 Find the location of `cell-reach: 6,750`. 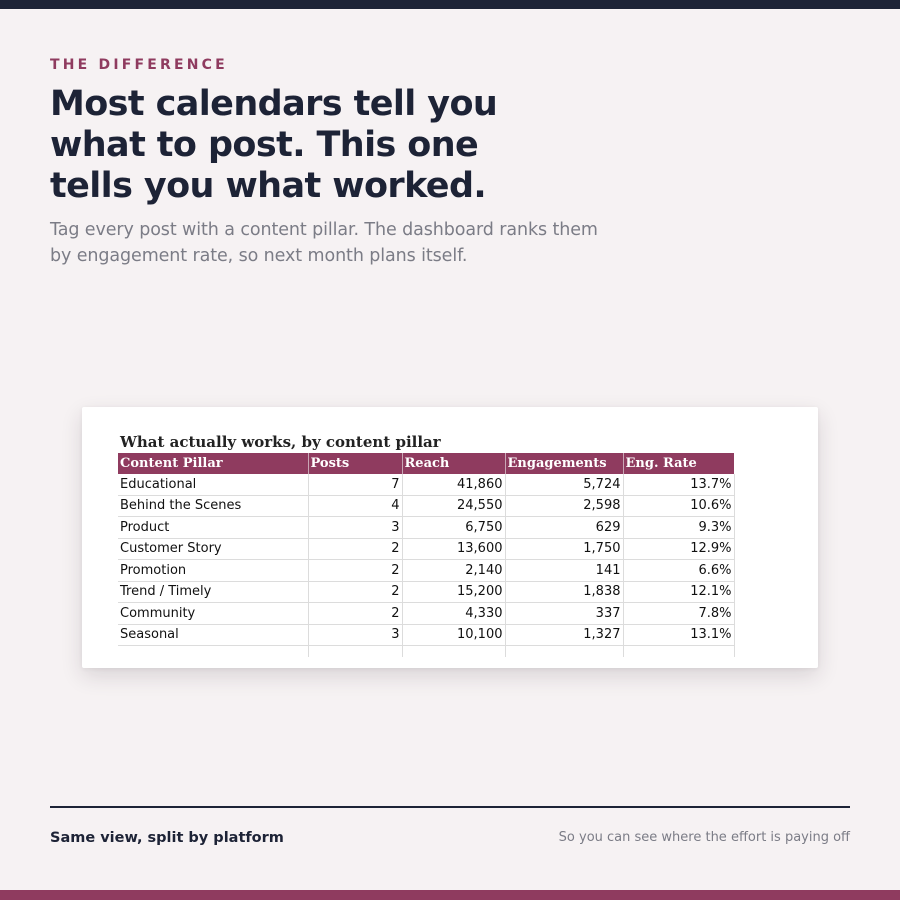

cell-reach: 6,750 is located at coordinates (454, 527).